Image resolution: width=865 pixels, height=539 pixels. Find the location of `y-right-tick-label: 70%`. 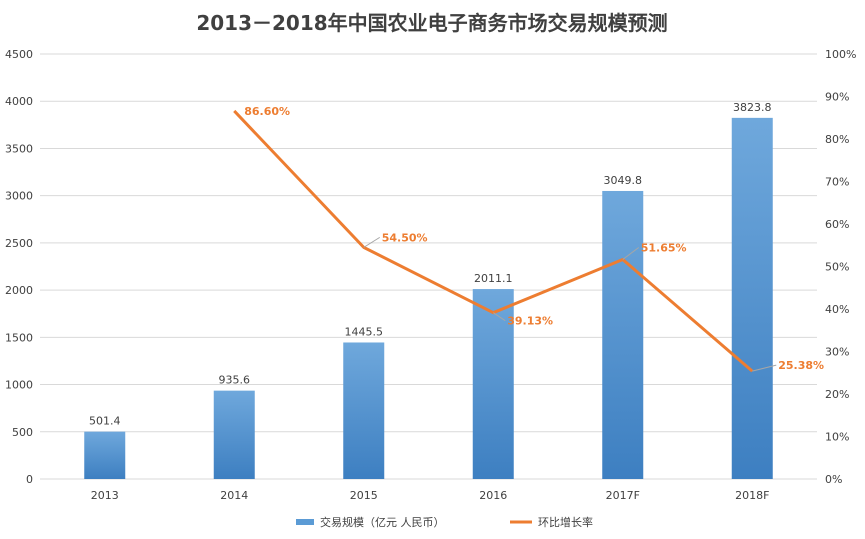

y-right-tick-label: 70% is located at coordinates (837, 182).